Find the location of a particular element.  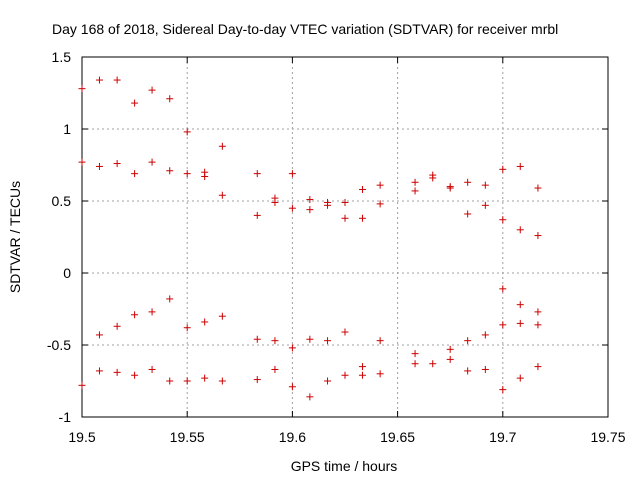

y-tick-label: 0 is located at coordinates (67, 273).